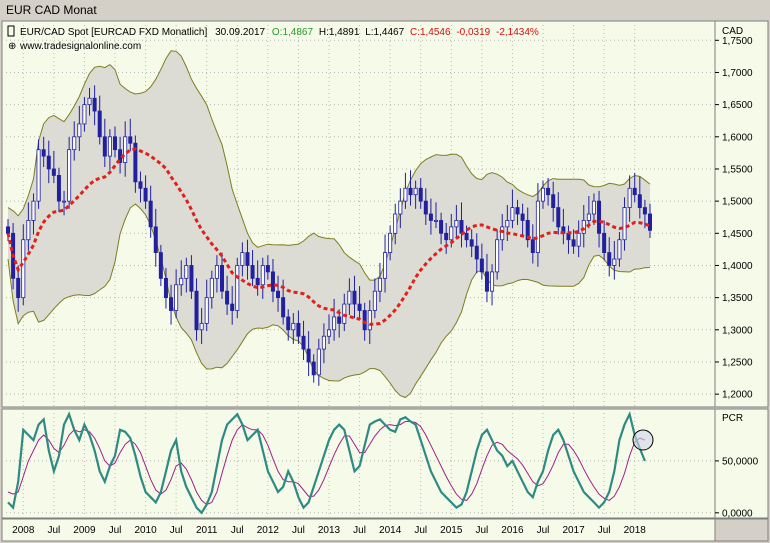 This screenshot has height=543, width=770. Describe the element at coordinates (51, 10) in the screenshot. I see `window-title: EUR CAD Monat` at that location.